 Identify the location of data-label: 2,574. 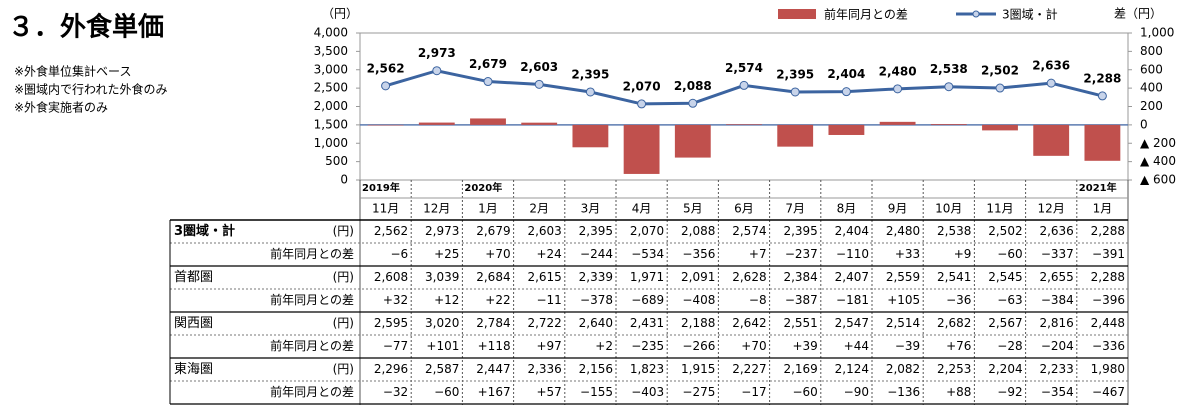
(744, 68).